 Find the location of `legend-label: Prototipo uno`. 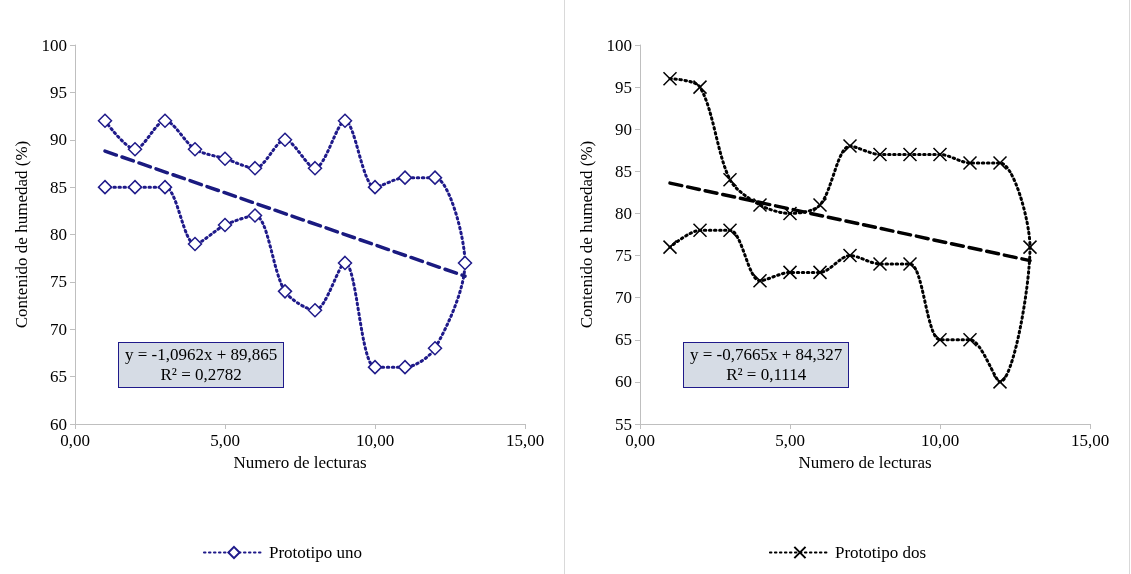

legend-label: Prototipo uno is located at coordinates (315, 552).